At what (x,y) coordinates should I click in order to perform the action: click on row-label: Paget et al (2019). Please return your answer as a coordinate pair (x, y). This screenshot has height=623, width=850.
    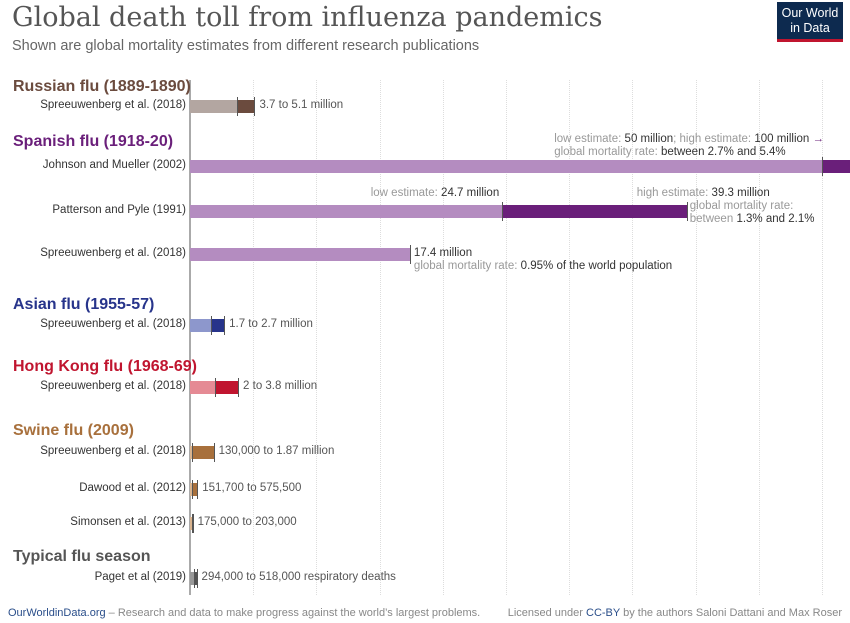
    Looking at the image, I should click on (140, 577).